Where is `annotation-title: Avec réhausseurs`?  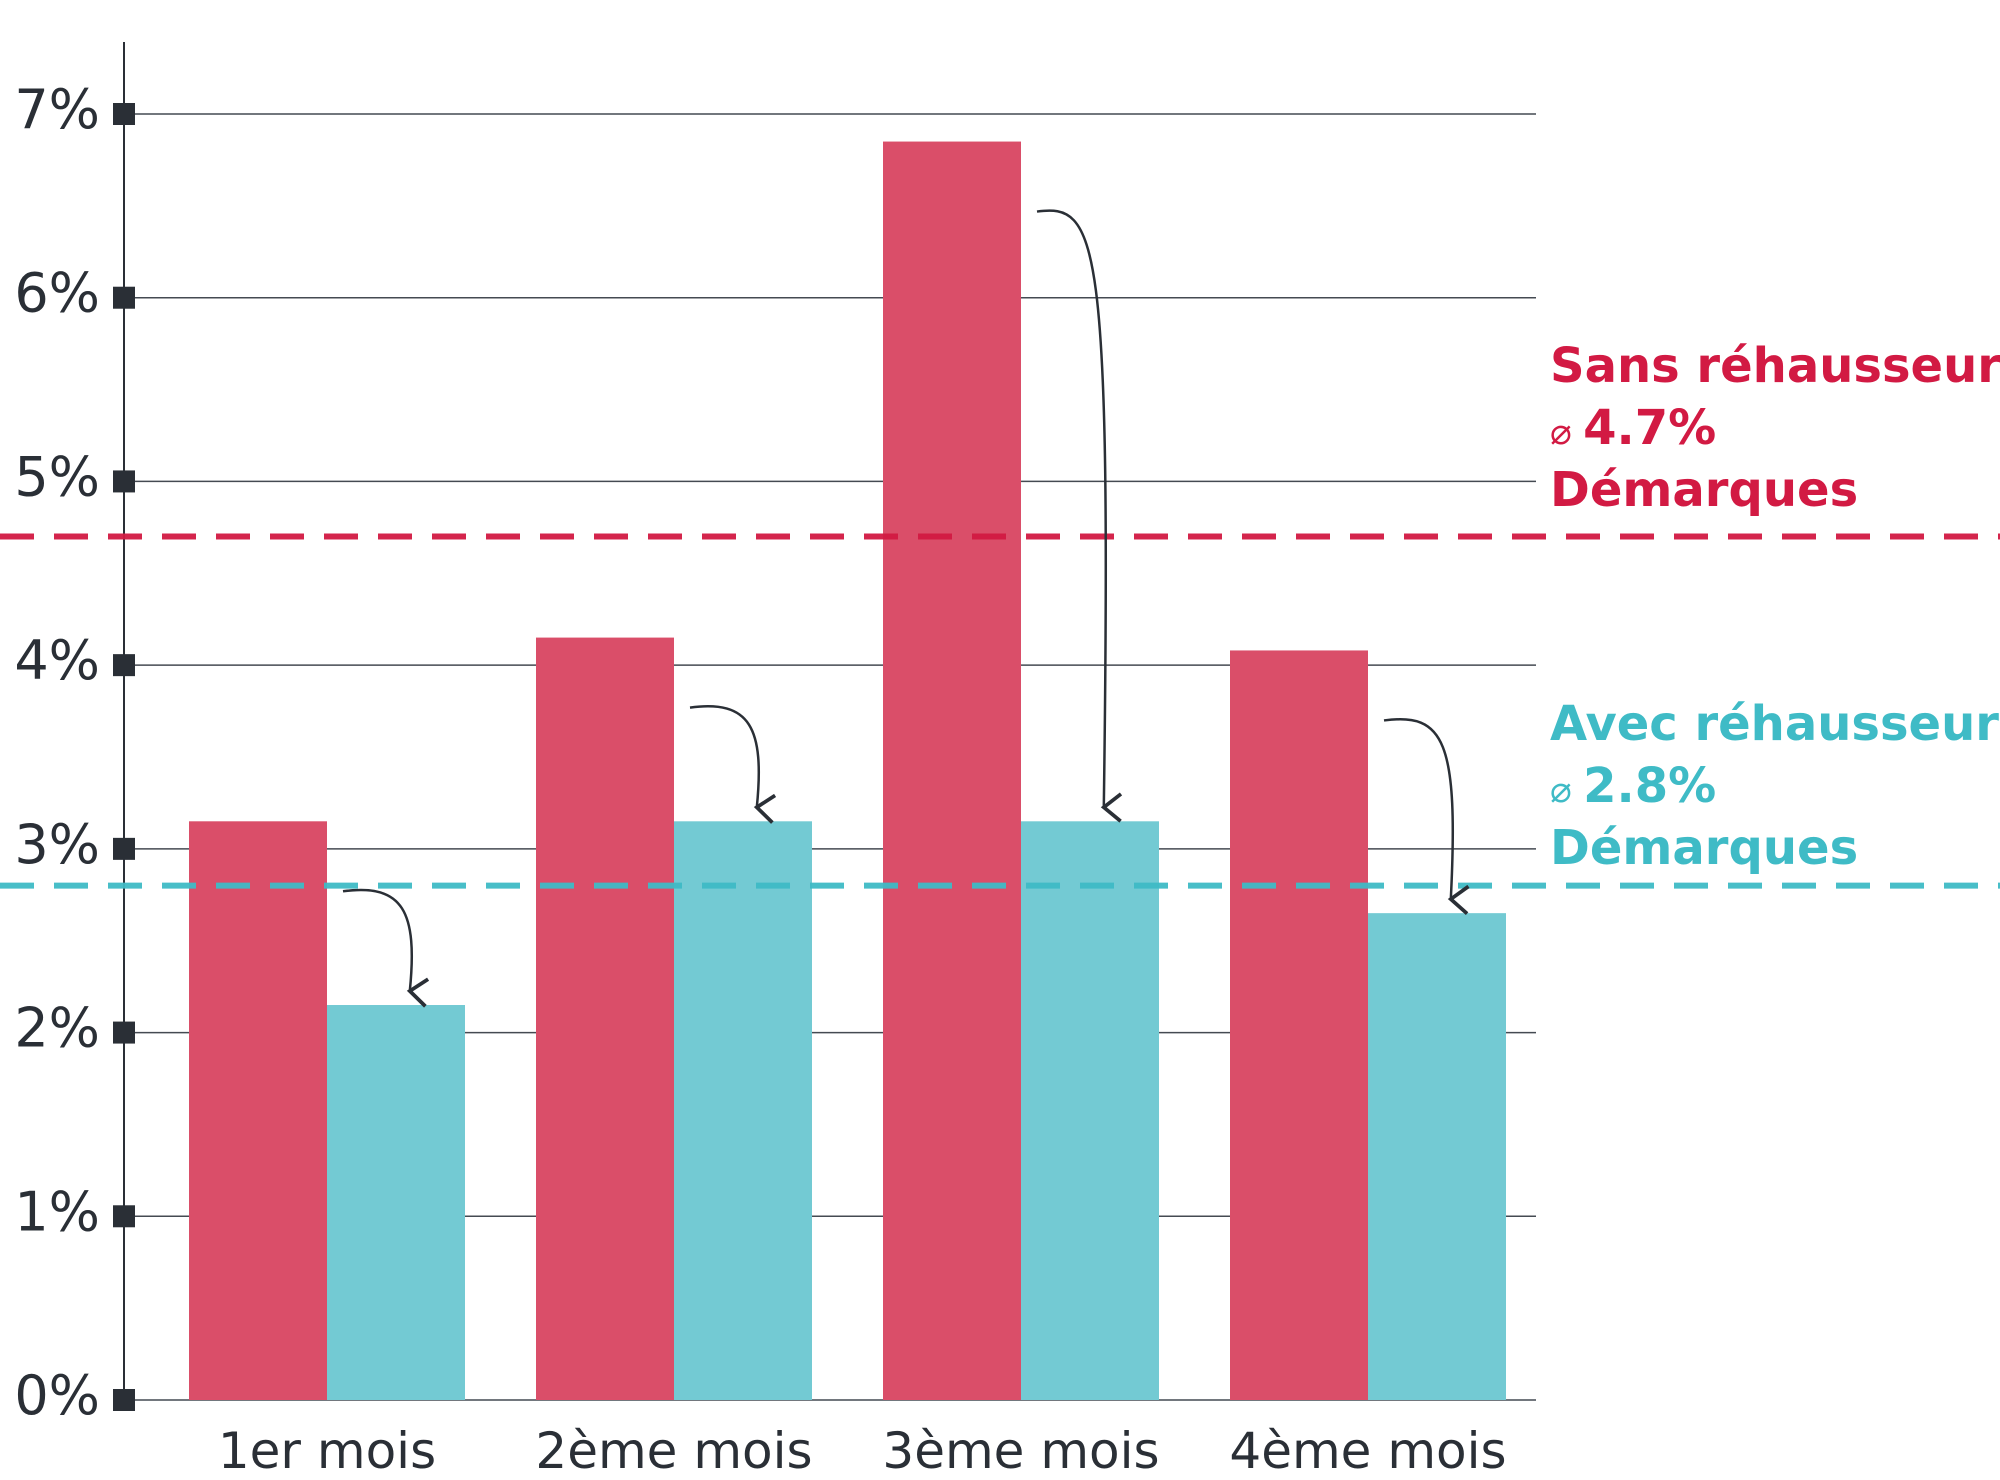
annotation-title: Avec réhausseurs is located at coordinates (1775, 724).